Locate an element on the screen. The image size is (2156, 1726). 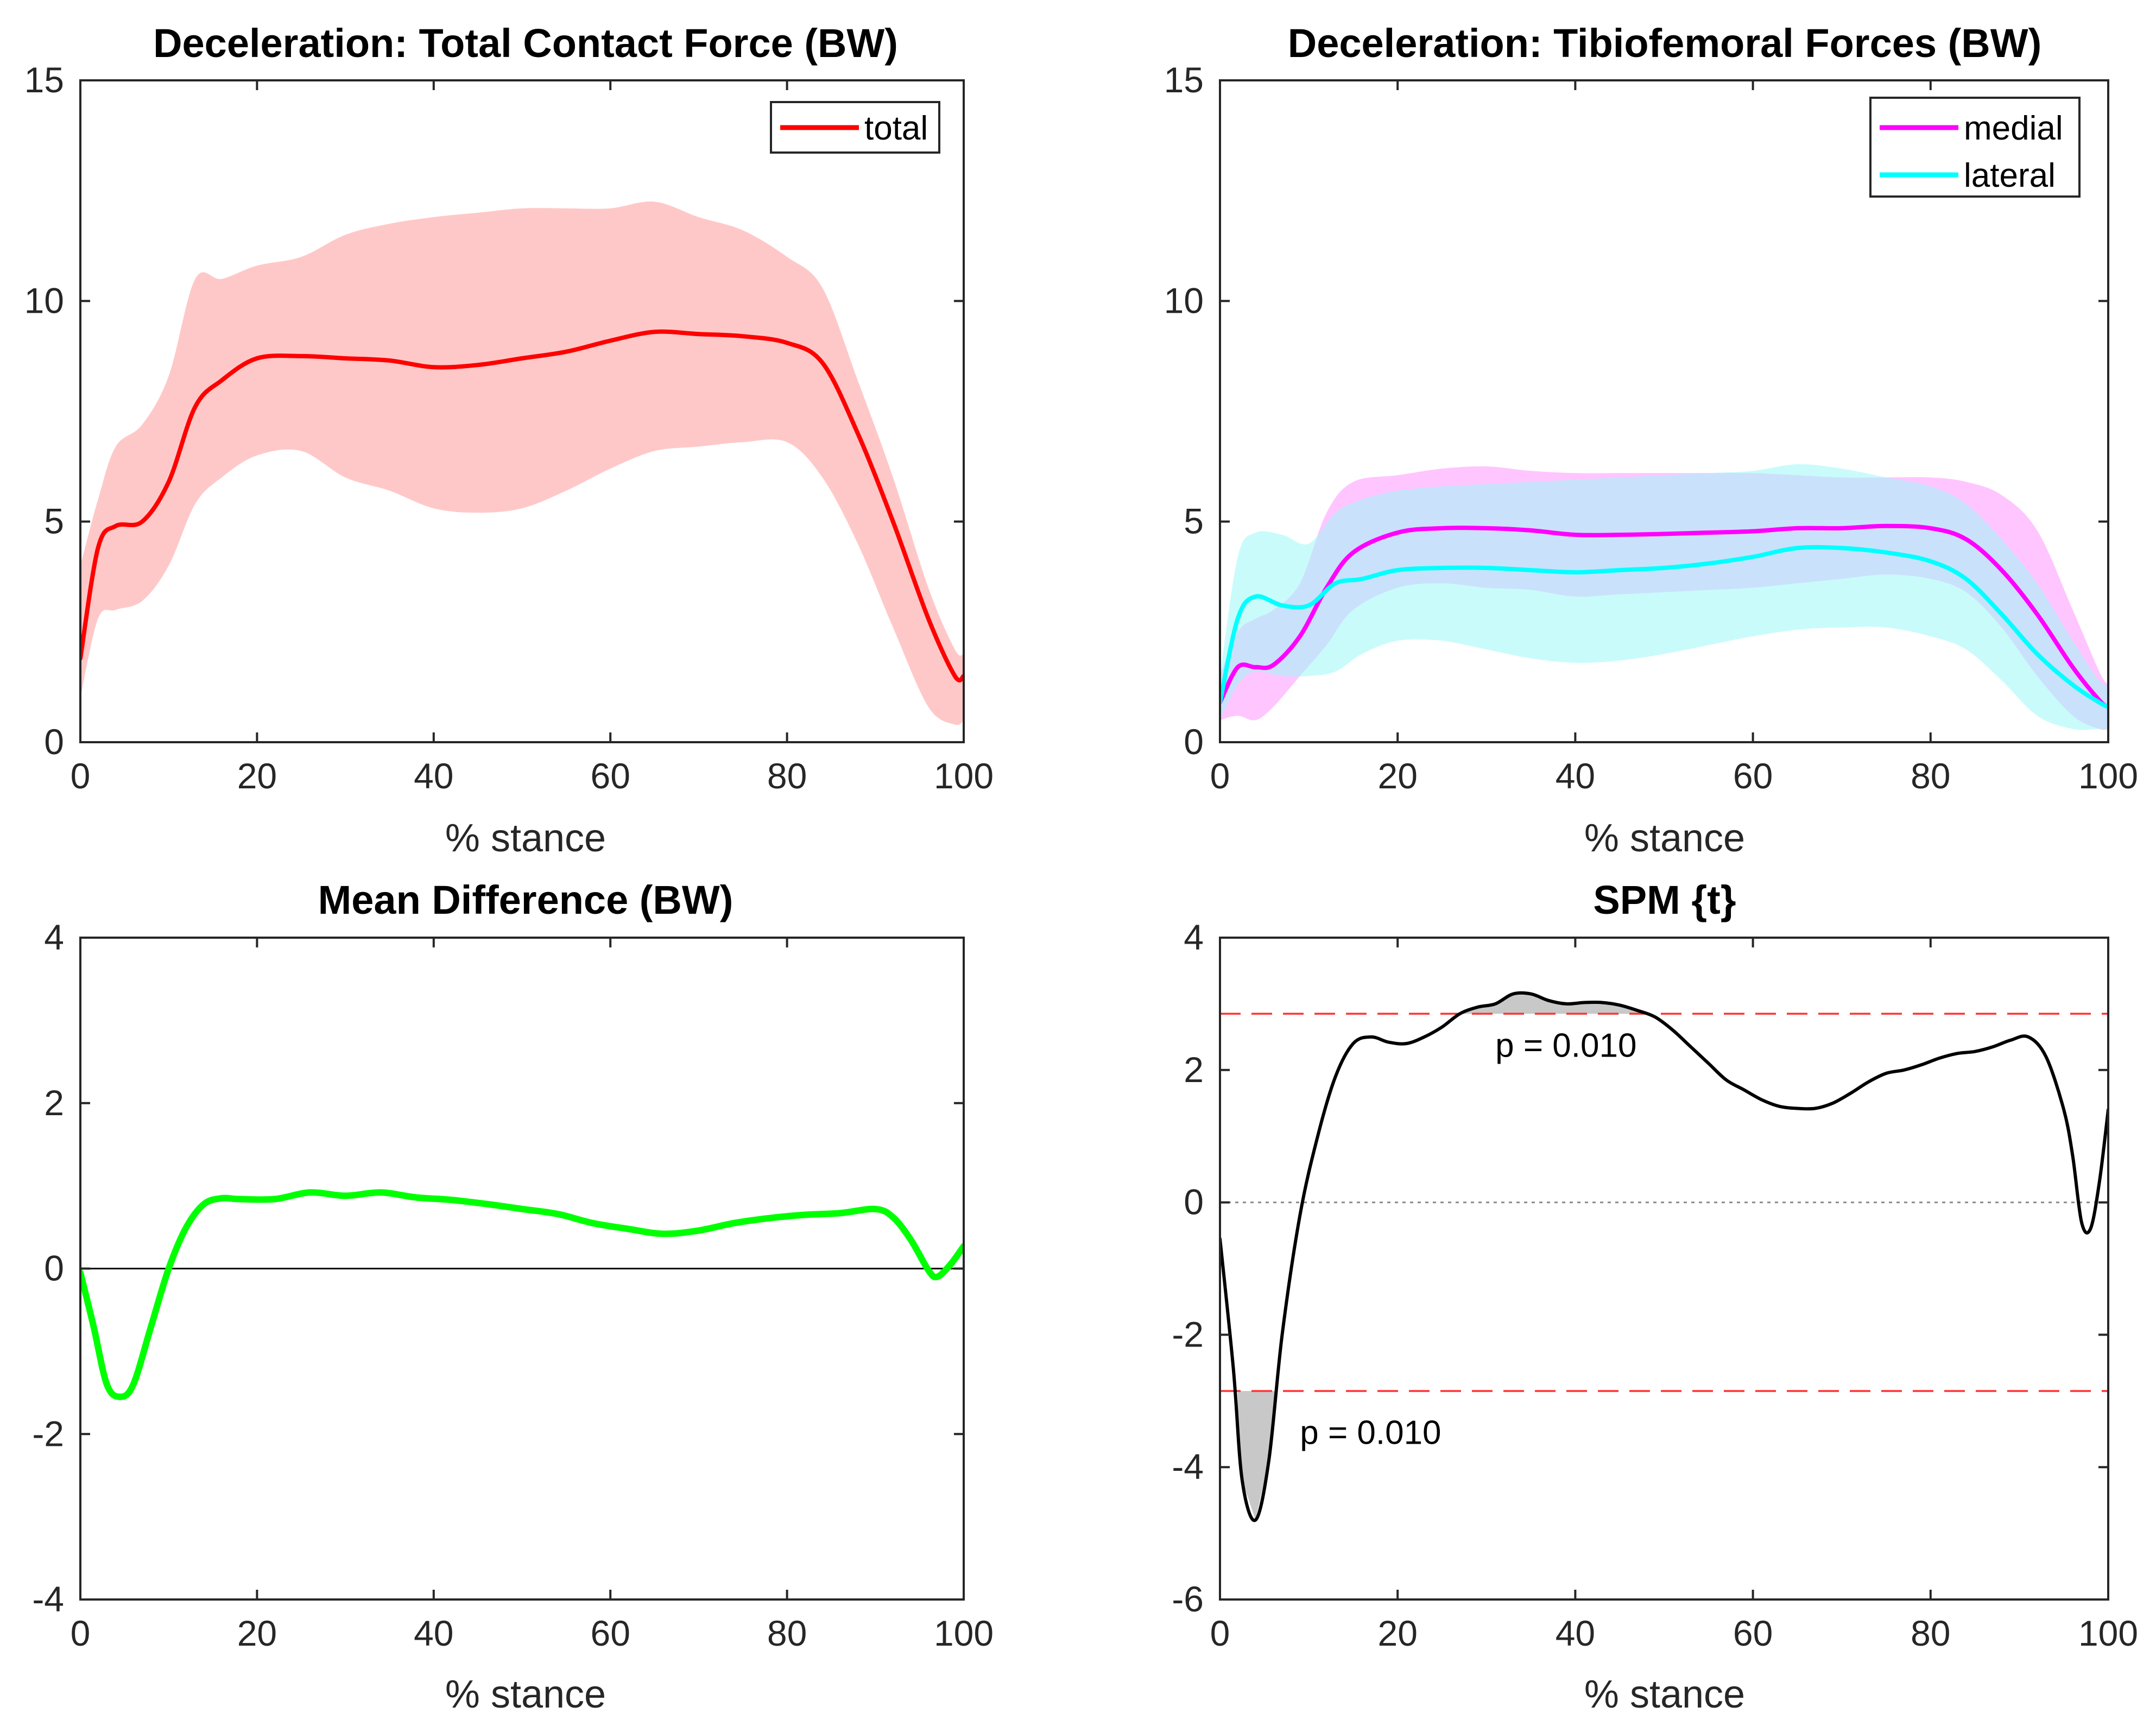
panel-title: Mean Difference (BW) is located at coordinates (526, 899).